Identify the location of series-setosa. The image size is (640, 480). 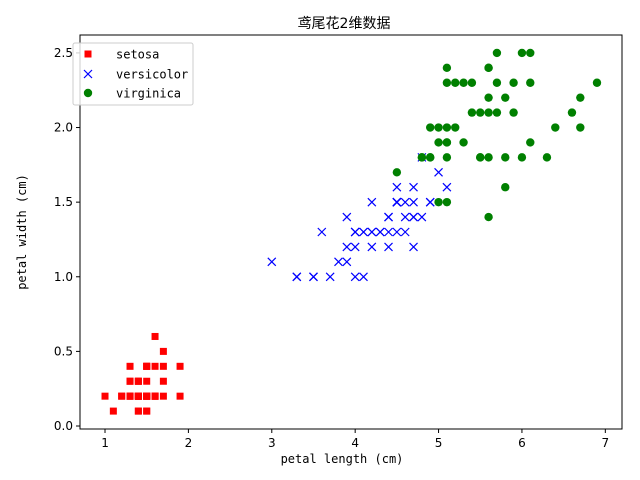
(142, 373).